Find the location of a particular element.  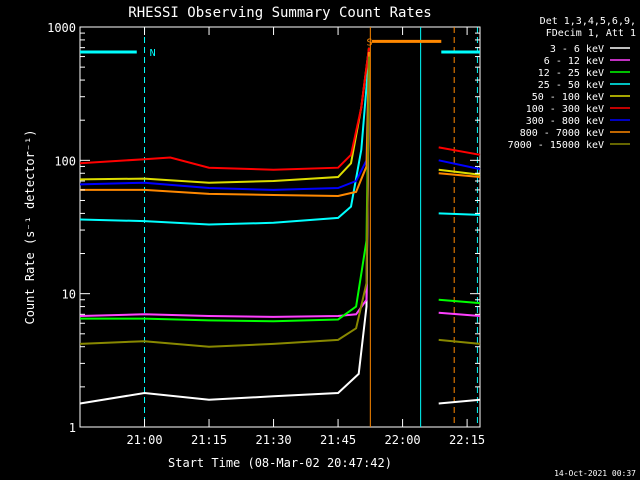

x-tick-label-4: 22:00 is located at coordinates (403, 440).